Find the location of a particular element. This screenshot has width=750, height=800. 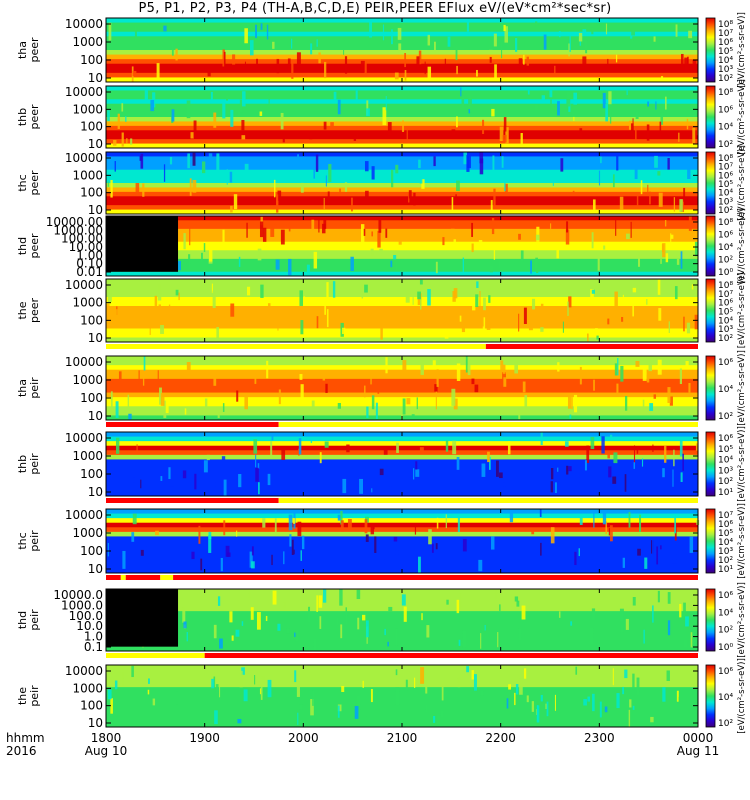

panel-label: thdpeir is located at coordinates (28, 620).